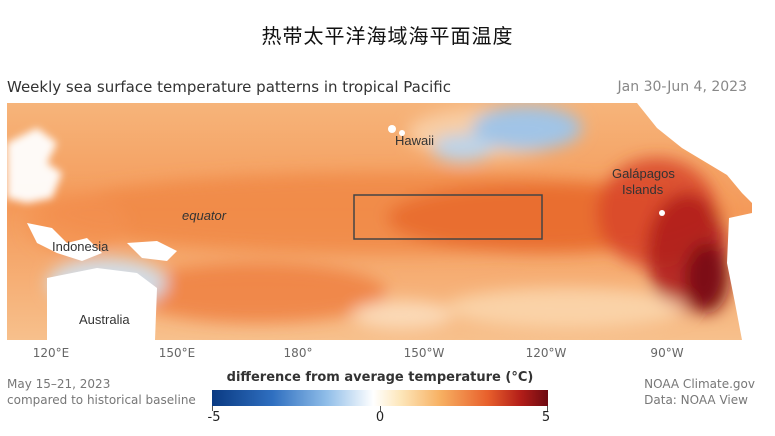 The width and height of the screenshot is (775, 436). What do you see at coordinates (667, 353) in the screenshot?
I see `longitude-tick-label: 90°W` at bounding box center [667, 353].